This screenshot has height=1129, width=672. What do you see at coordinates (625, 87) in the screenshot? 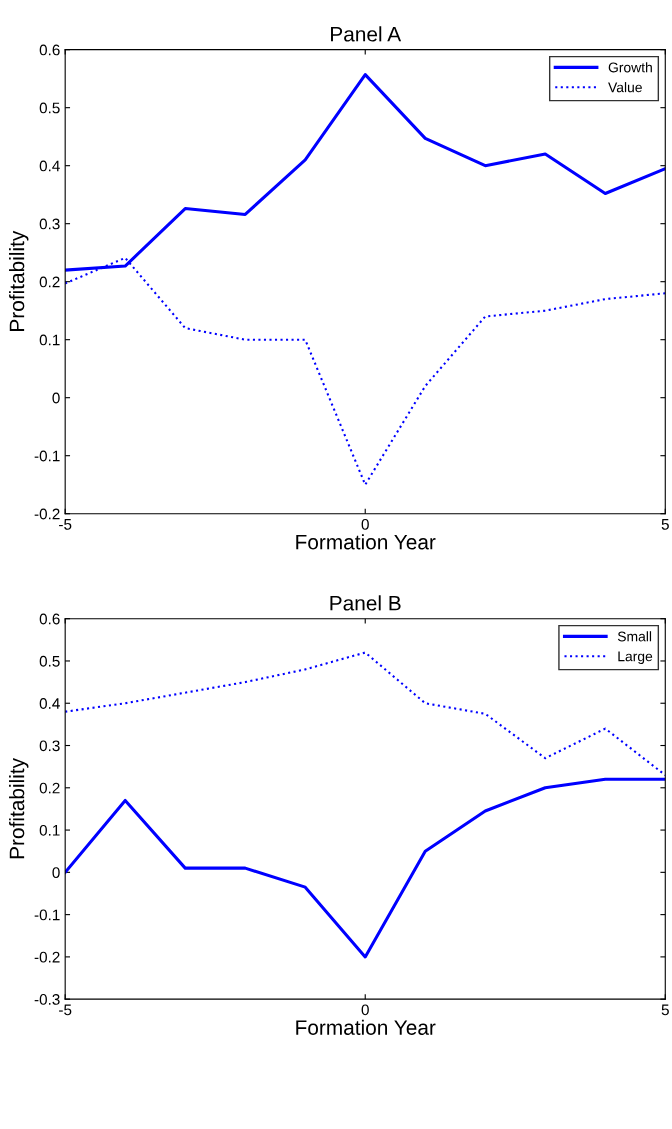
I see `legend-label: Value` at bounding box center [625, 87].